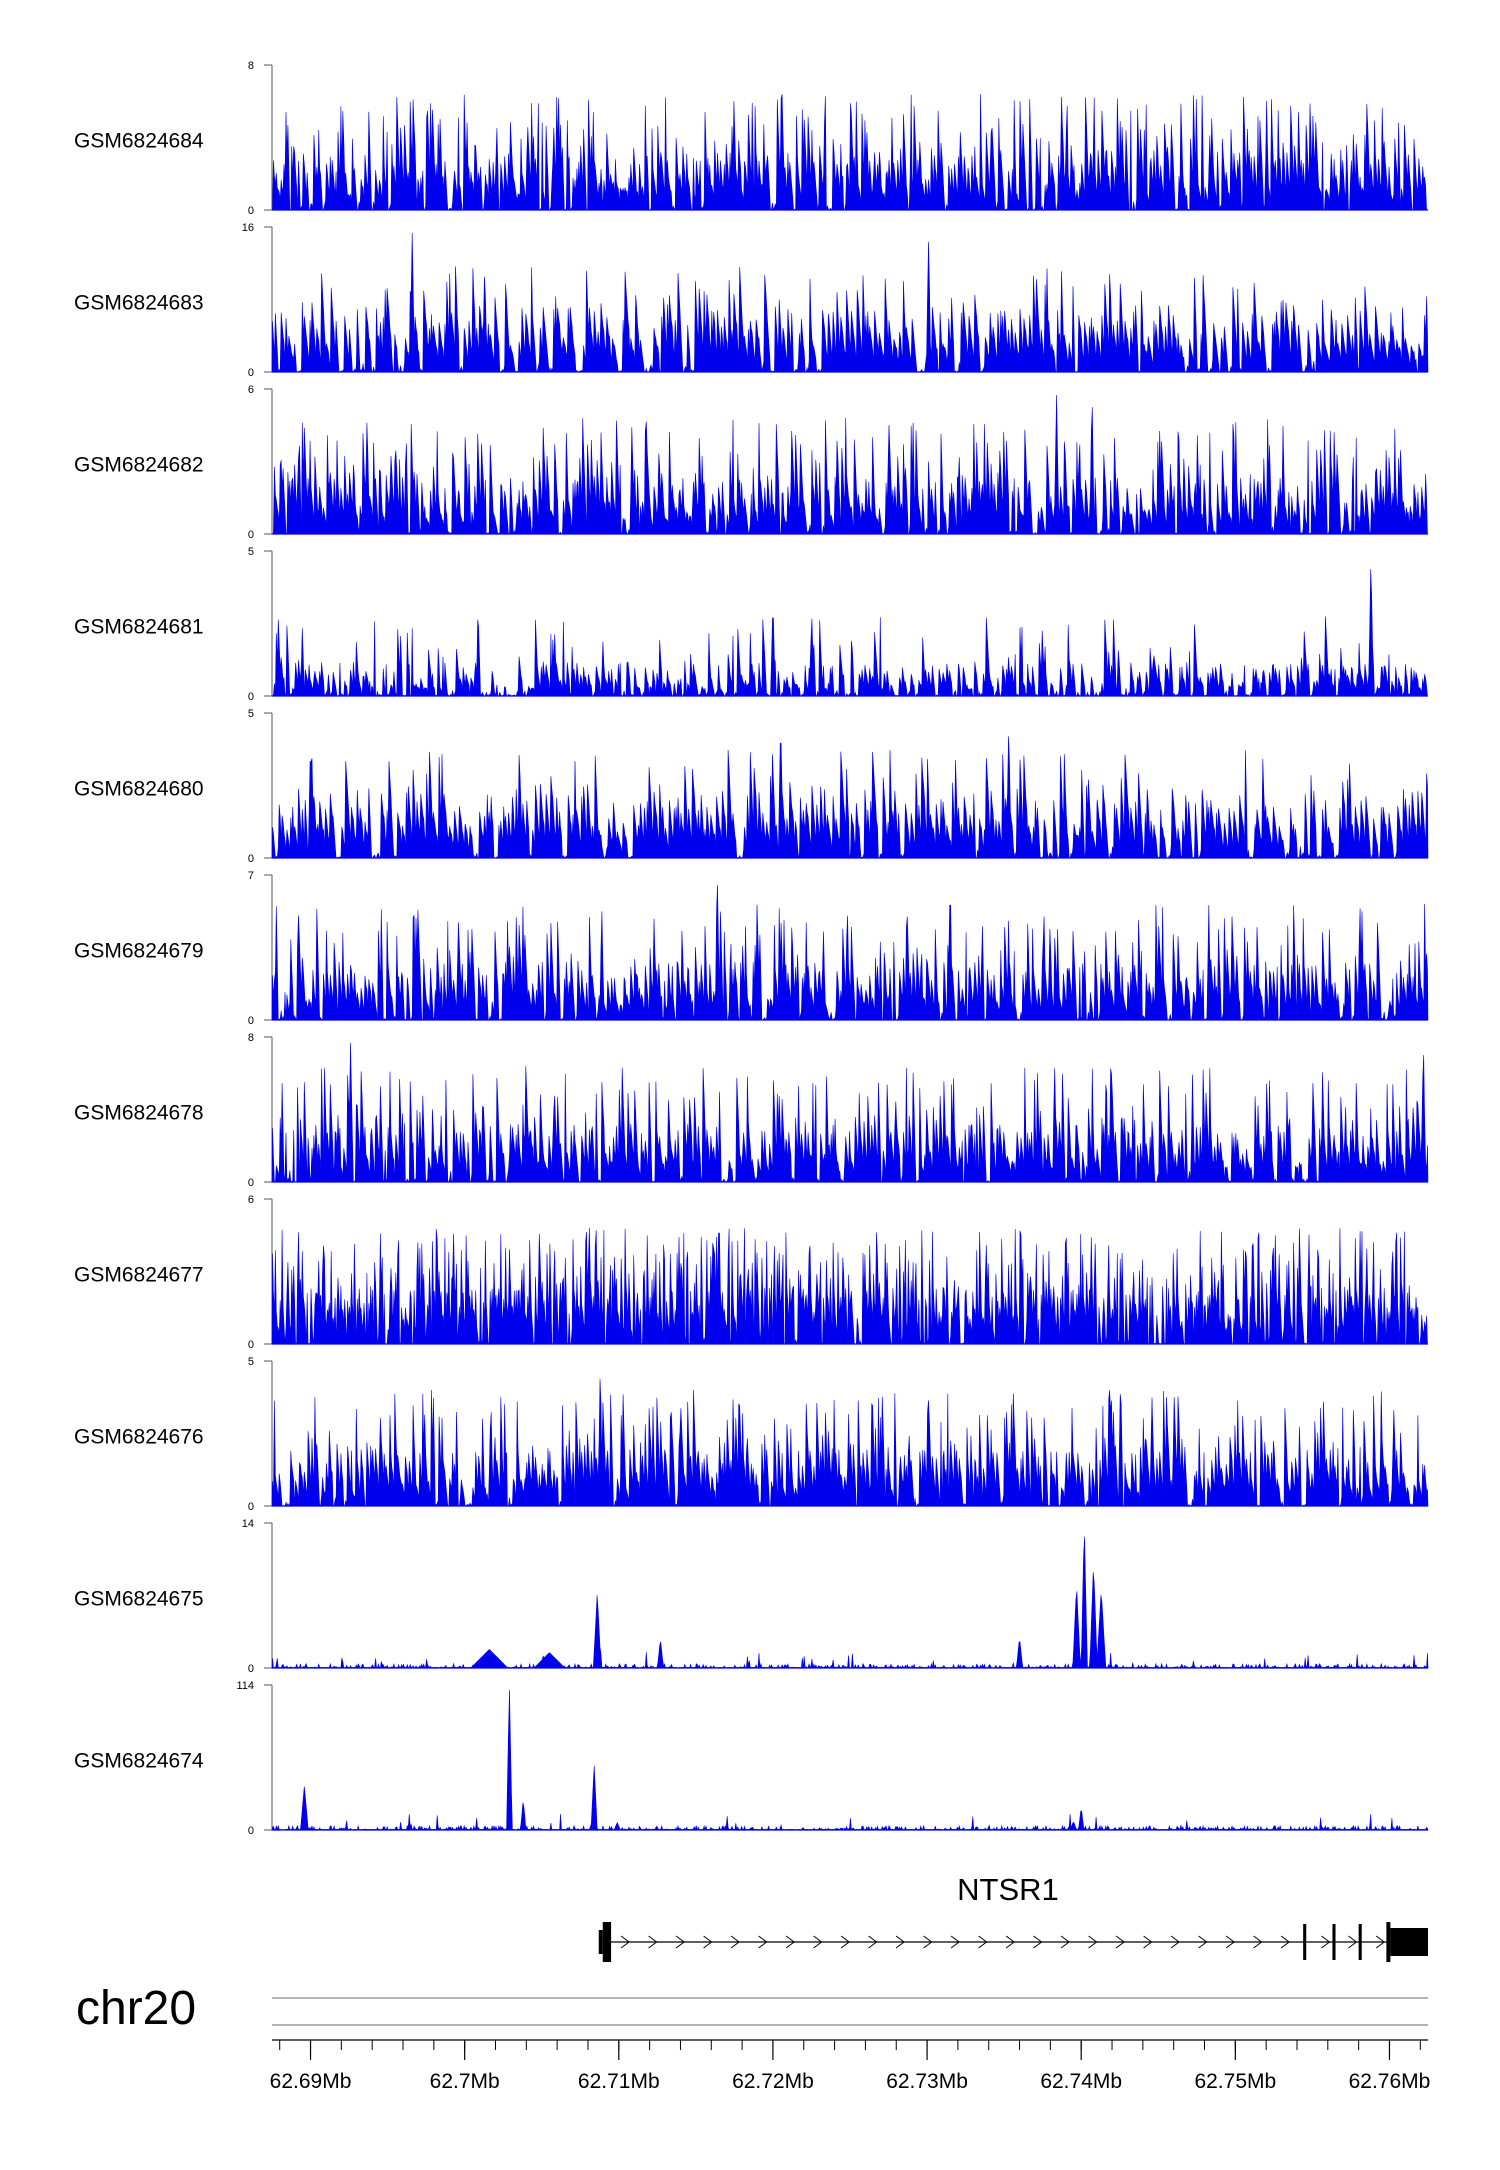  I want to click on track-GSM6824684: GSM6824684 8 0, so click(751, 138).